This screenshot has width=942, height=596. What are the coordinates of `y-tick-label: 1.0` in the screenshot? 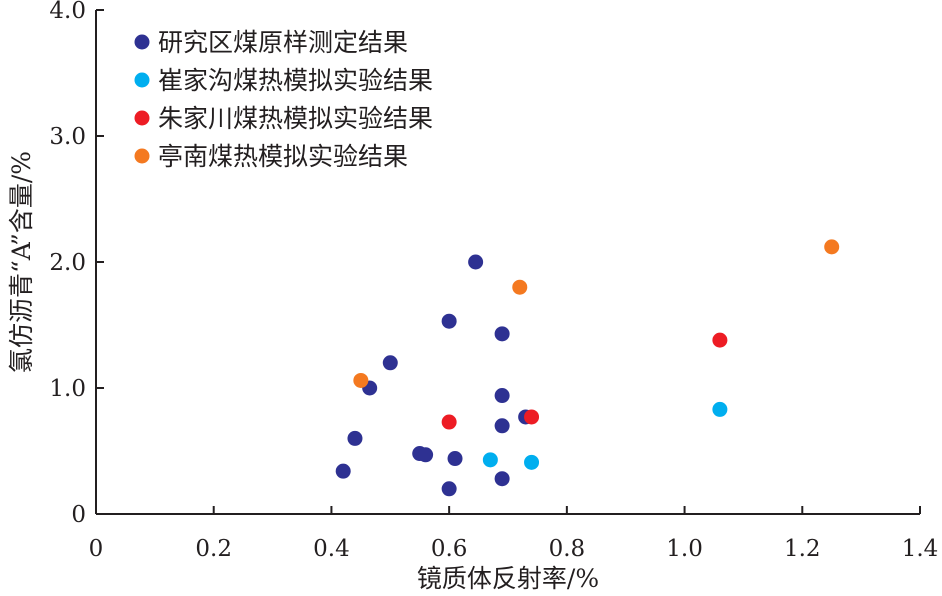 It's located at (67, 389).